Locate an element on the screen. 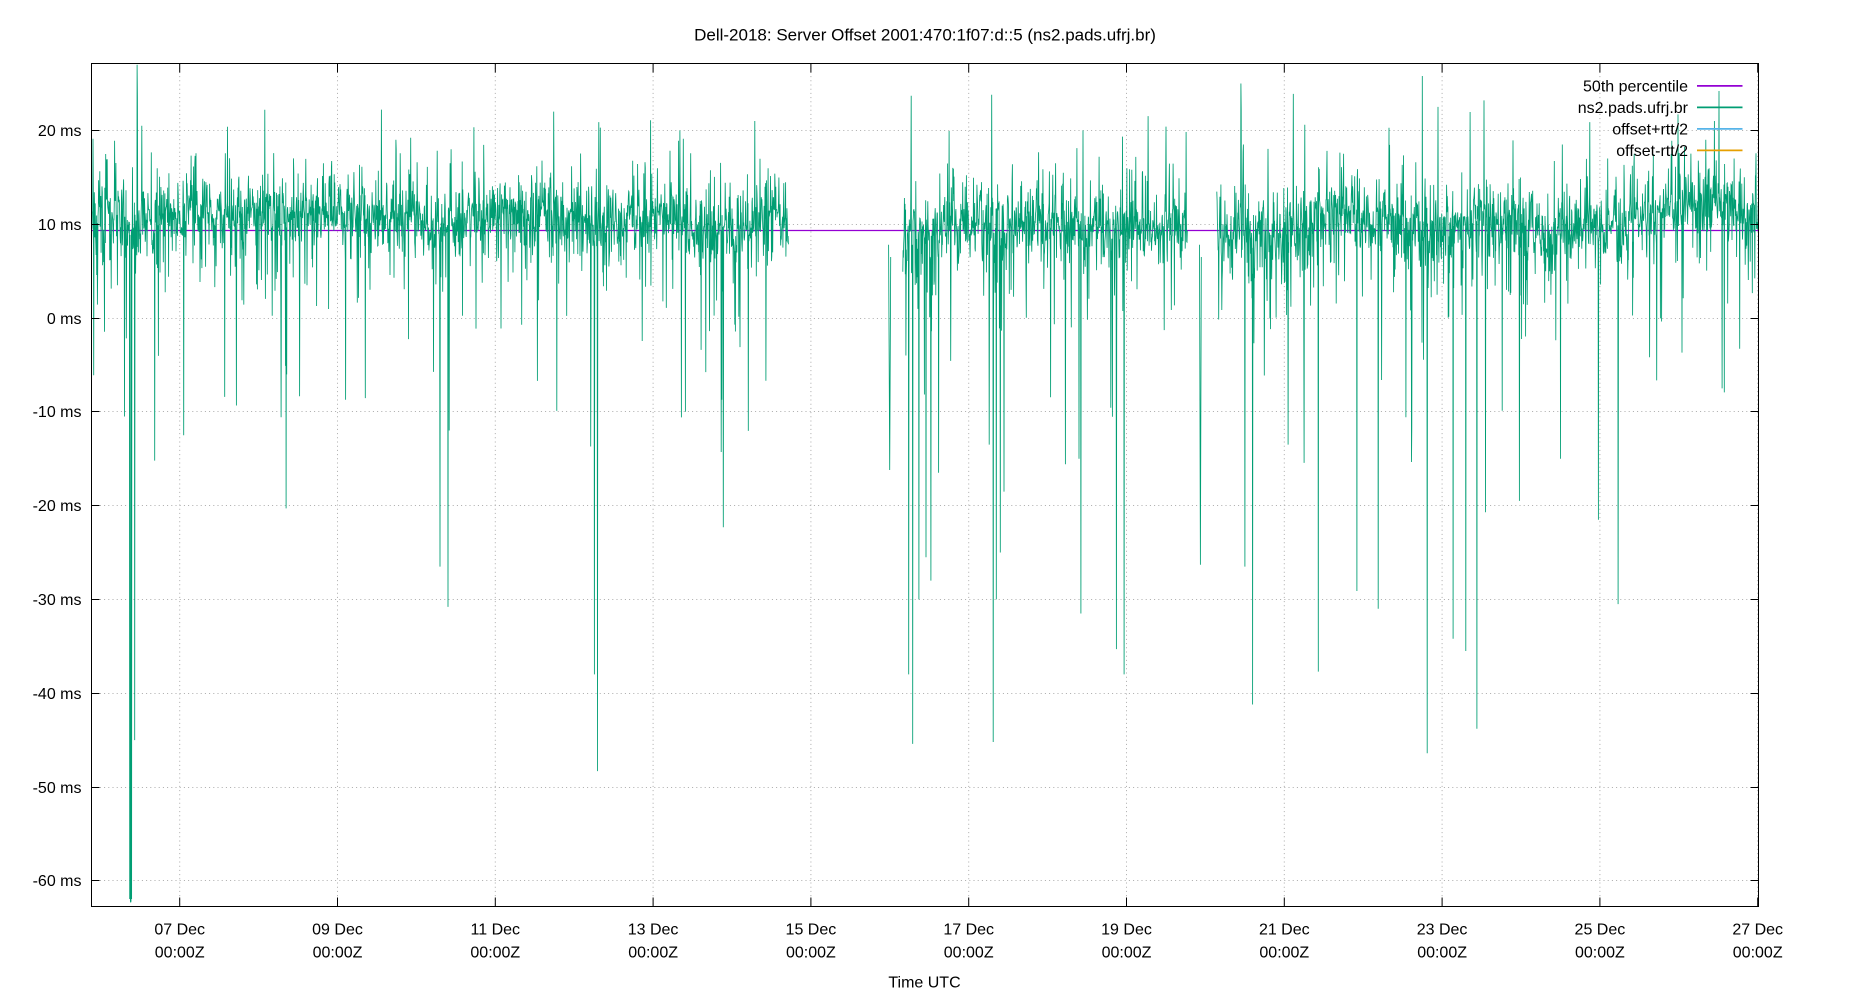  svg-text: -50 ms is located at coordinates (57, 788).